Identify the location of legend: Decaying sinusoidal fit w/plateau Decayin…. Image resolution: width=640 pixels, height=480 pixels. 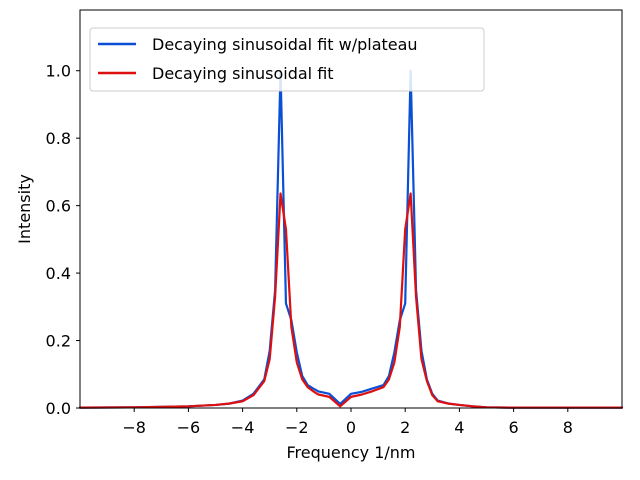
(287, 59).